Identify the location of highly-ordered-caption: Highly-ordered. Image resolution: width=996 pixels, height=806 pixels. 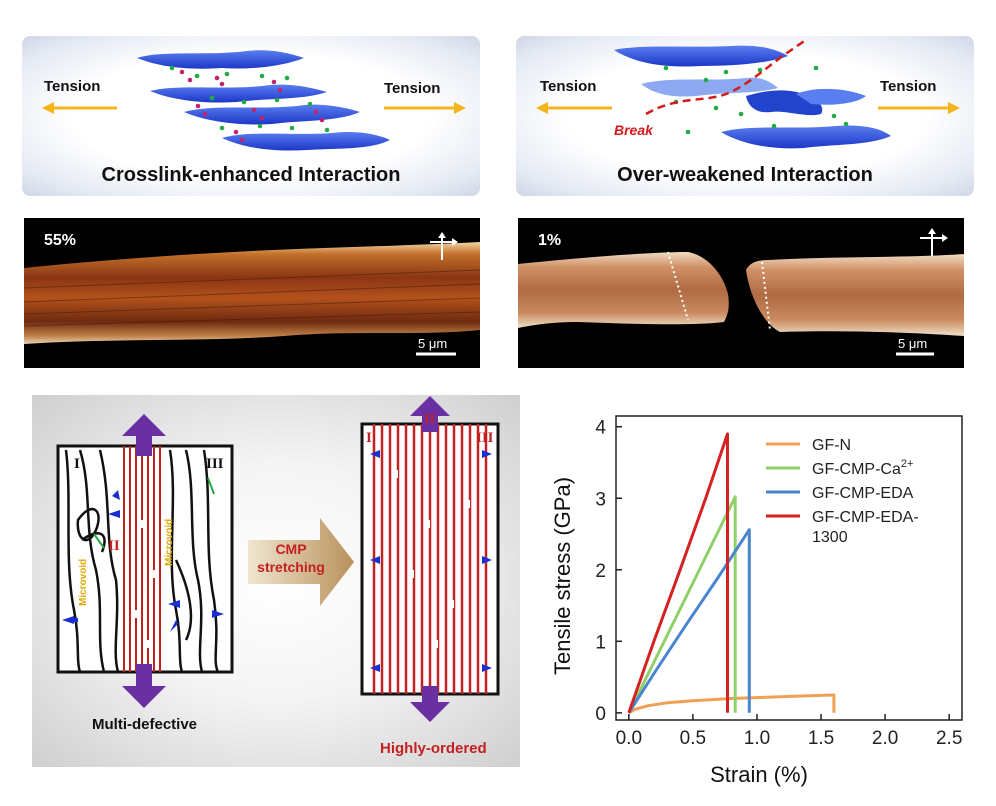
(433, 748).